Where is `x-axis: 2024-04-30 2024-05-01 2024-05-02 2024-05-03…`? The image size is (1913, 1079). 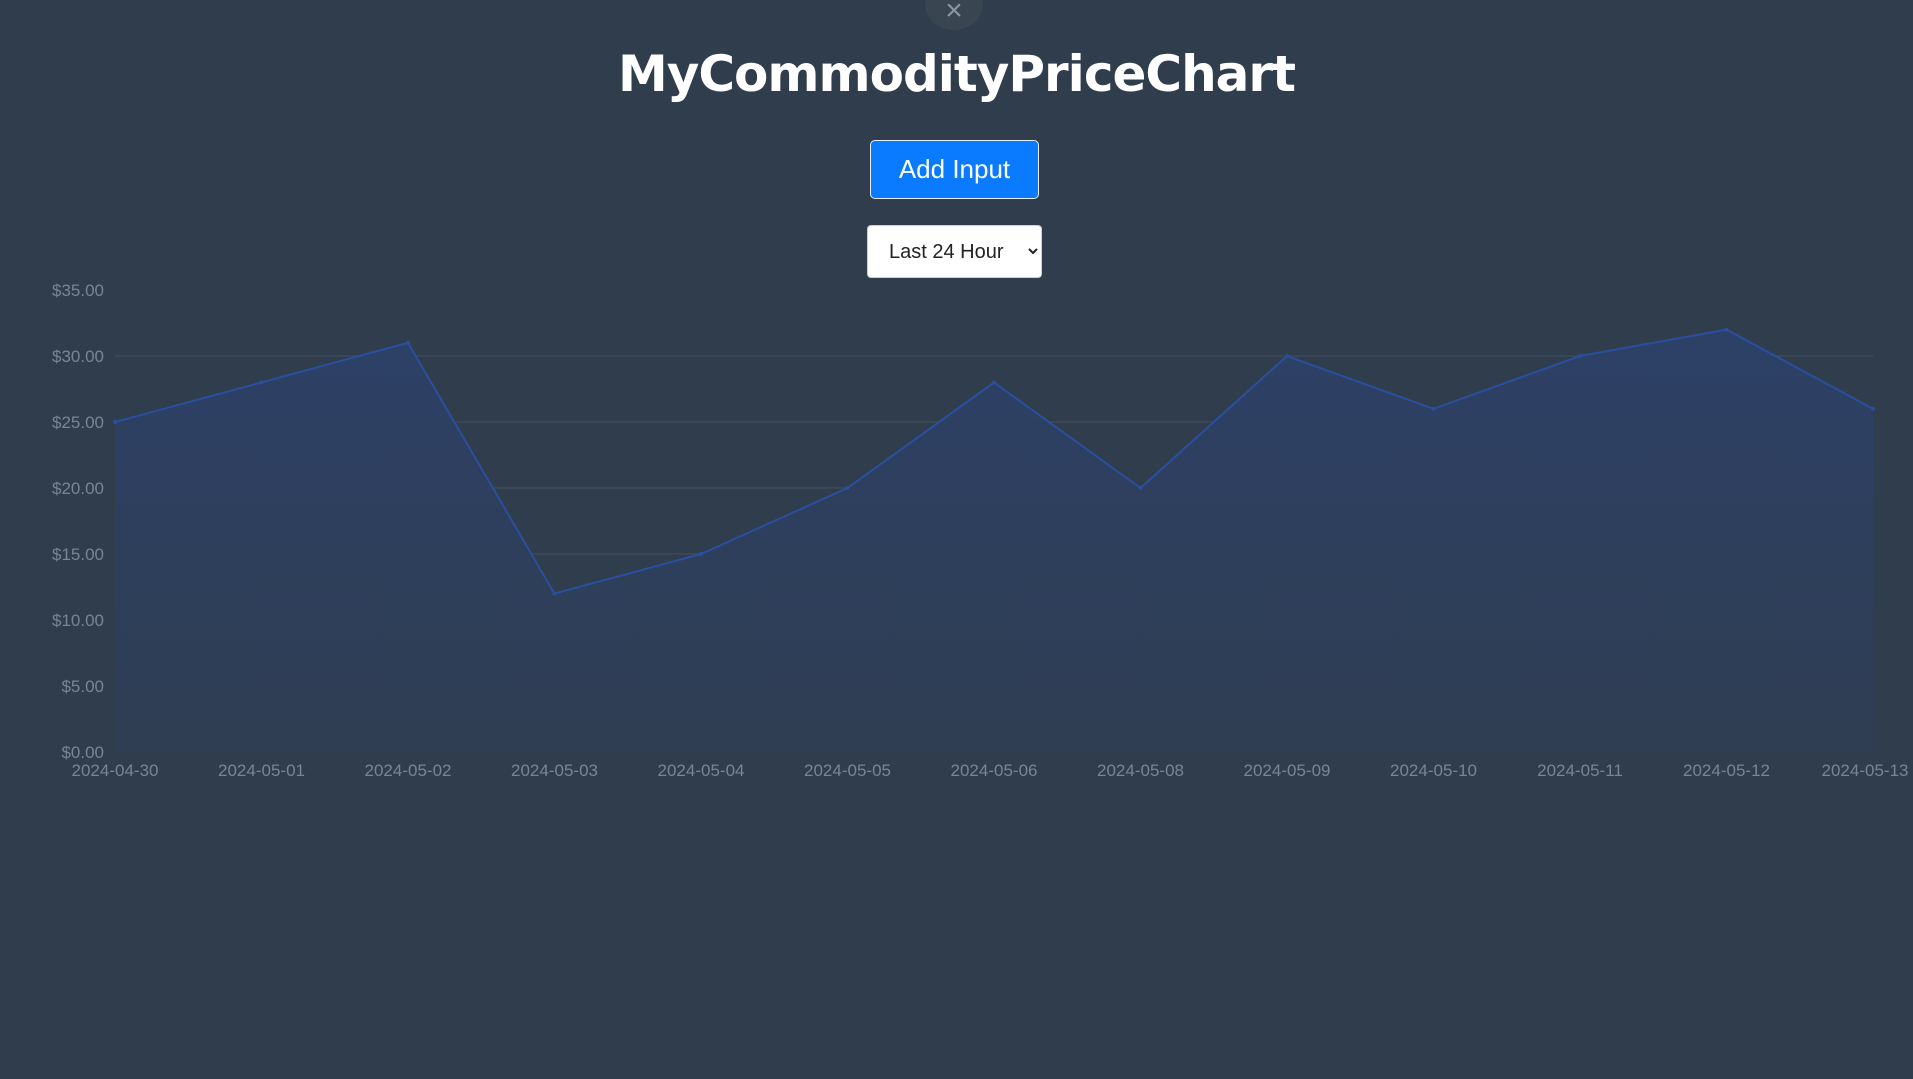
x-axis: 2024-04-30 2024-05-01 2024-05-02 2024-05-03… is located at coordinates (990, 770).